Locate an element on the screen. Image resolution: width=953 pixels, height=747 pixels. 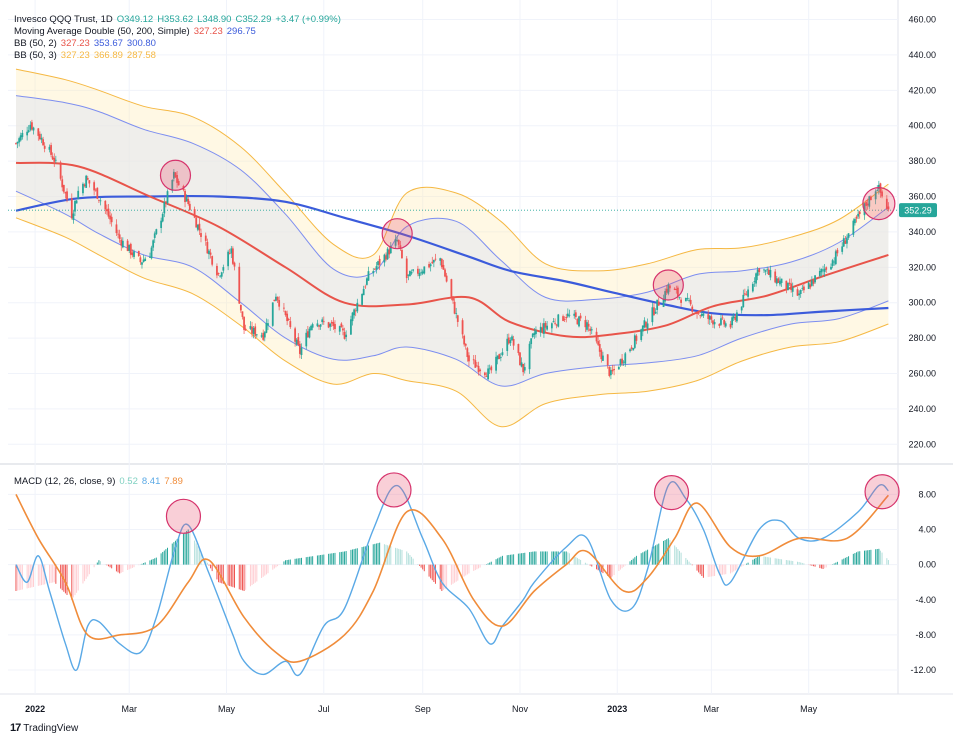
legend-ma-label: Moving Average Double (50, 200, Simple) is located at coordinates (102, 31).